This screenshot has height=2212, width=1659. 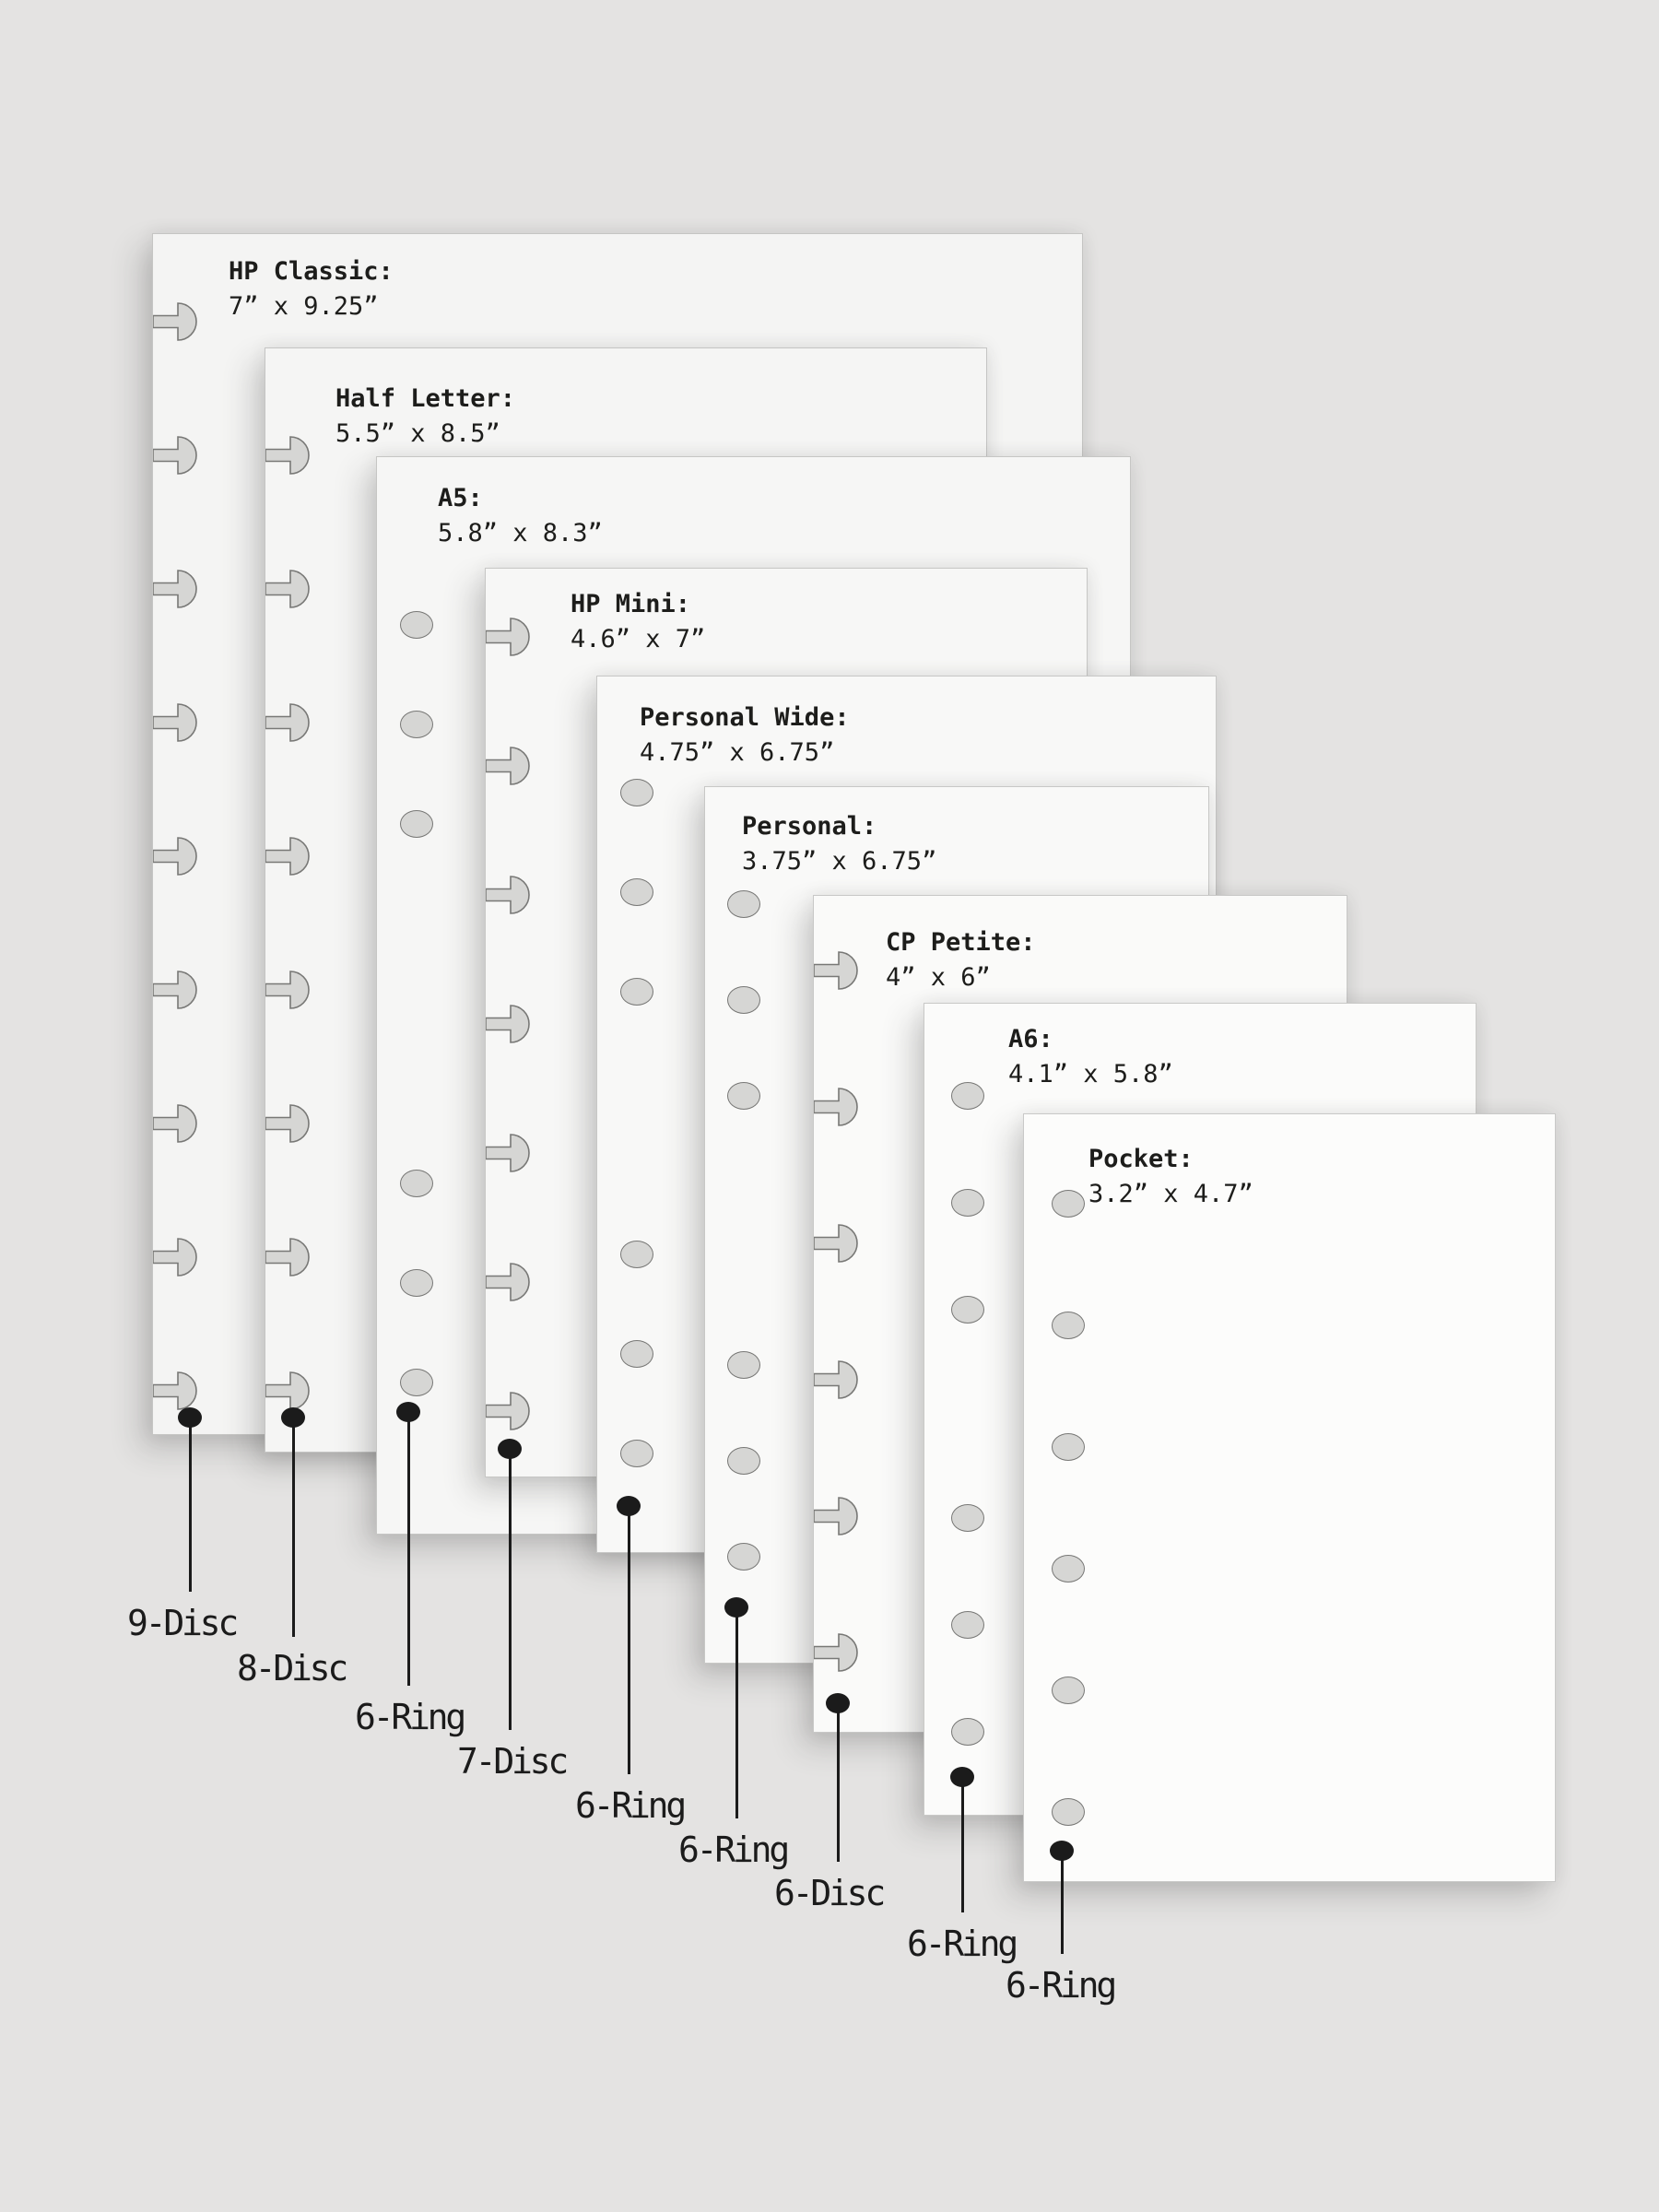 What do you see at coordinates (425, 398) in the screenshot?
I see `sheet-name: Half Letter:` at bounding box center [425, 398].